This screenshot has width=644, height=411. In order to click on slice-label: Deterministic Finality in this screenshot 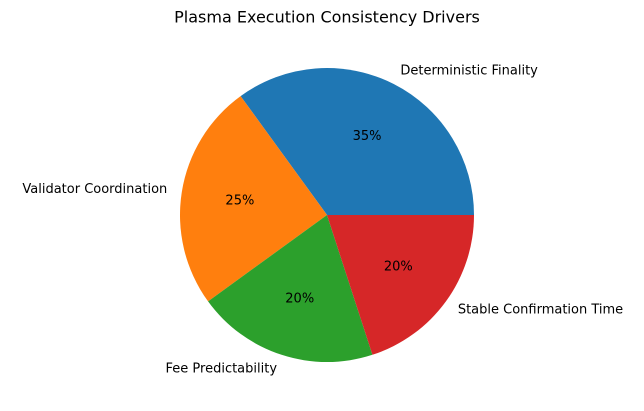, I will do `click(469, 70)`.